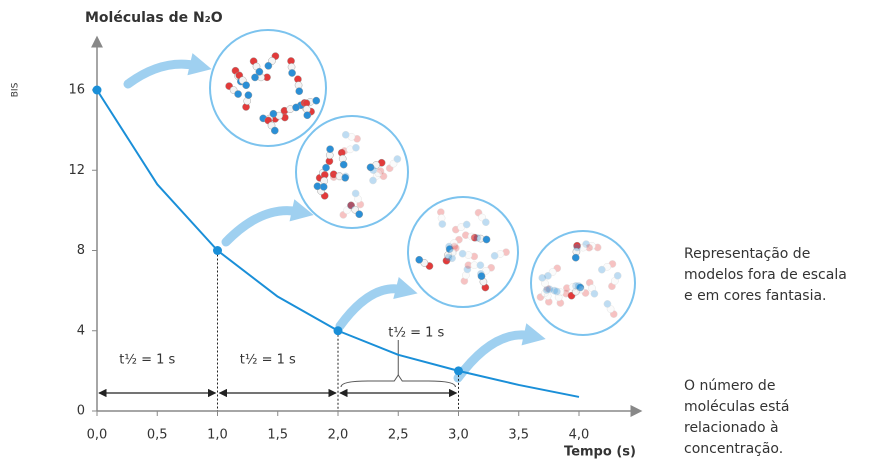  What do you see at coordinates (765, 275) in the screenshot?
I see `note-line: modelos fora de escala` at bounding box center [765, 275].